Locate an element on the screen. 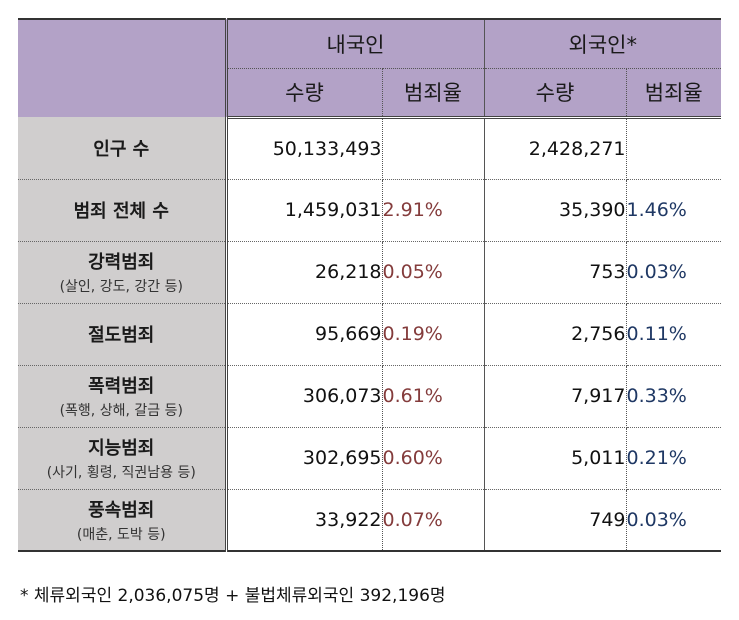  foreign-quantity: 749 is located at coordinates (555, 520).